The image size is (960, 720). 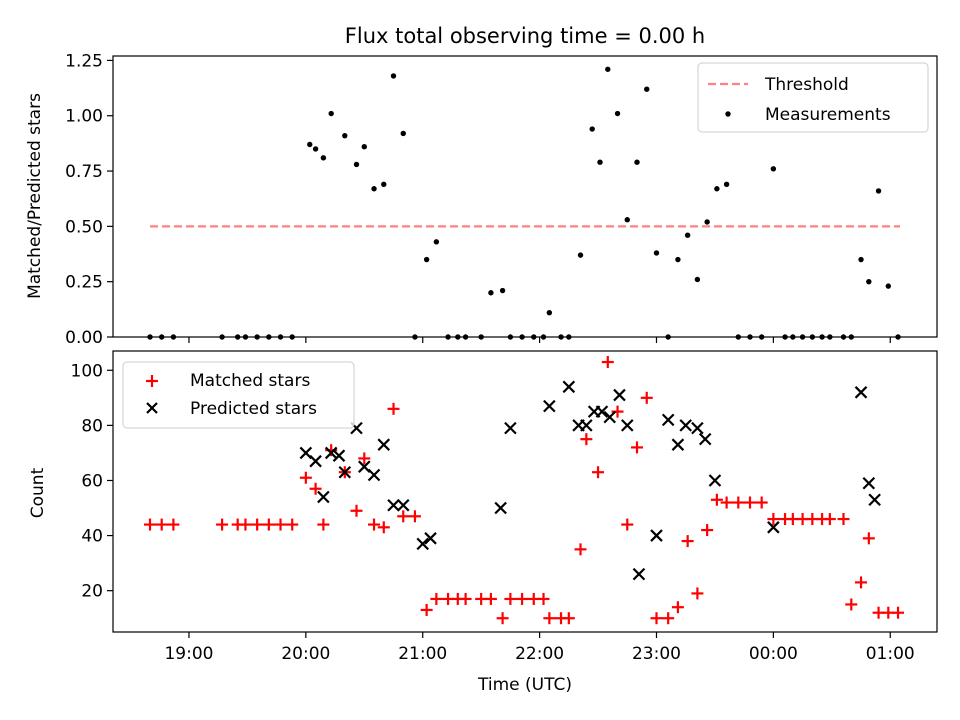 I want to click on bottom-y-axis-label: Count, so click(x=38, y=492).